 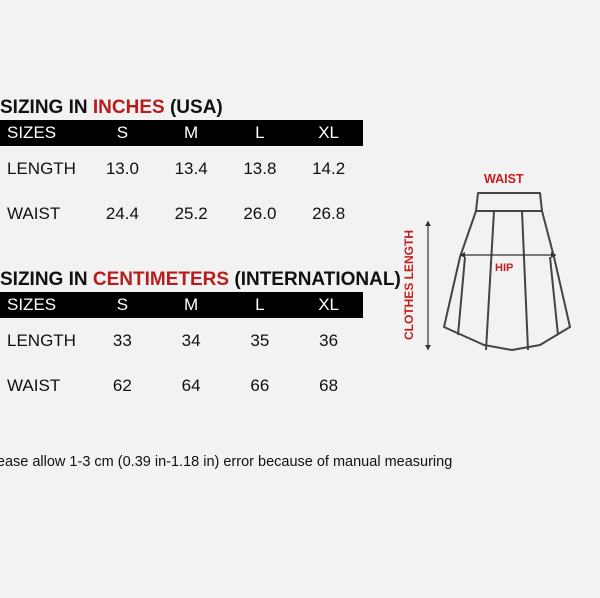 I want to click on skirt-outline, so click(x=507, y=280).